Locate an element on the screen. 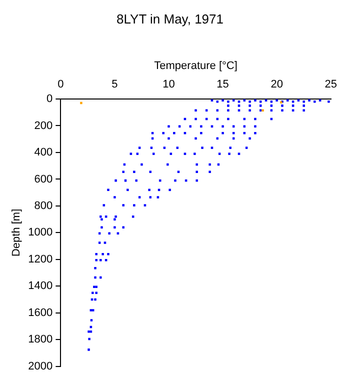 This screenshot has width=348, height=384. y-tick-label: 400 is located at coordinates (43, 152).